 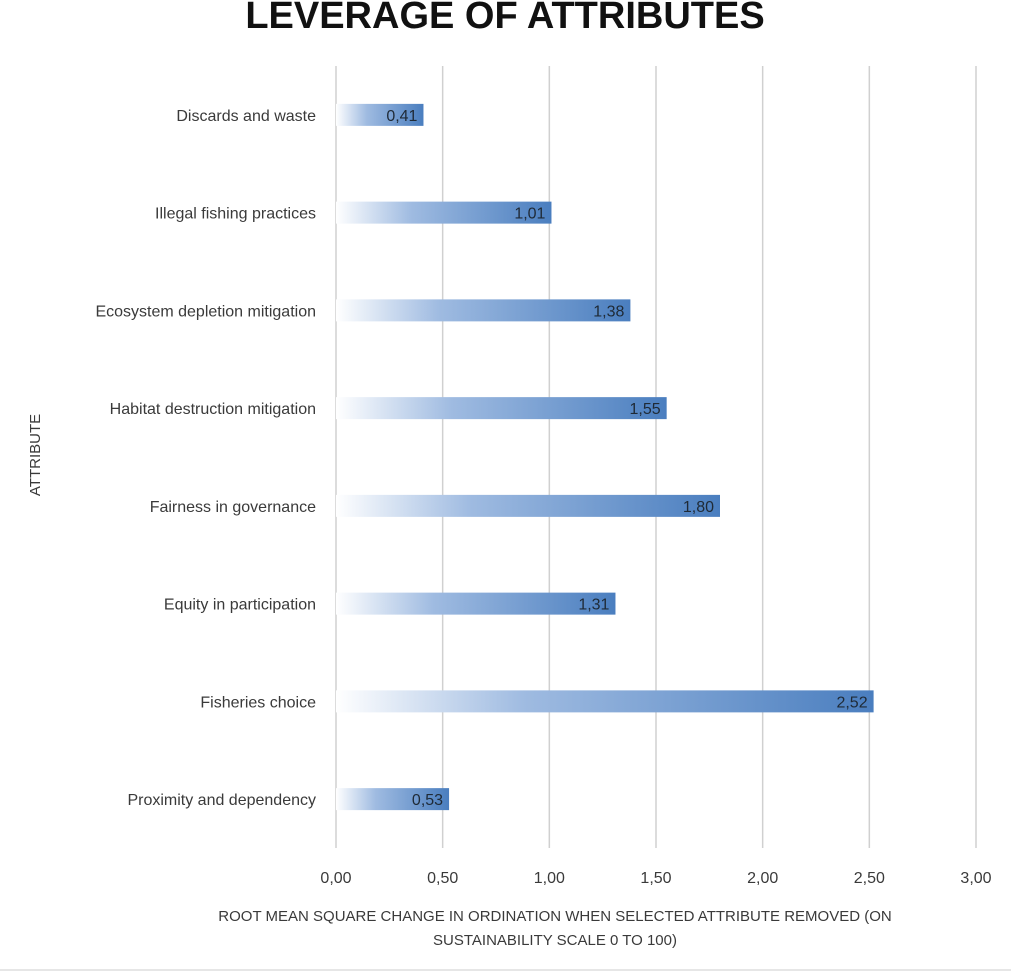 What do you see at coordinates (233, 507) in the screenshot?
I see `category-label: Fairness in governance` at bounding box center [233, 507].